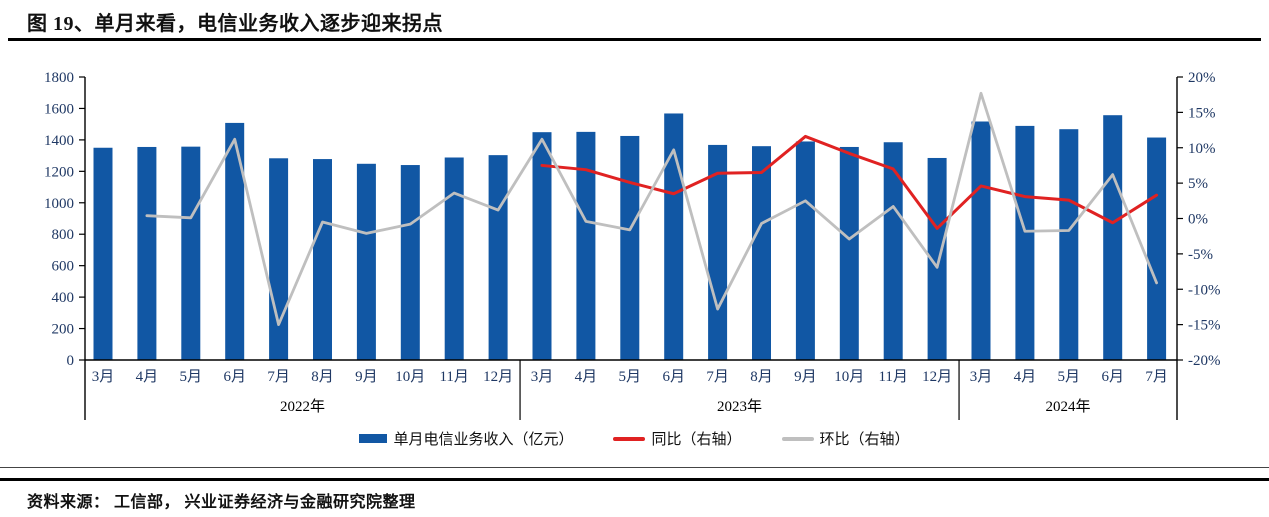 This screenshot has width=1269, height=517. What do you see at coordinates (59, 78) in the screenshot?
I see `left-axis-tick-label: 1800` at bounding box center [59, 78].